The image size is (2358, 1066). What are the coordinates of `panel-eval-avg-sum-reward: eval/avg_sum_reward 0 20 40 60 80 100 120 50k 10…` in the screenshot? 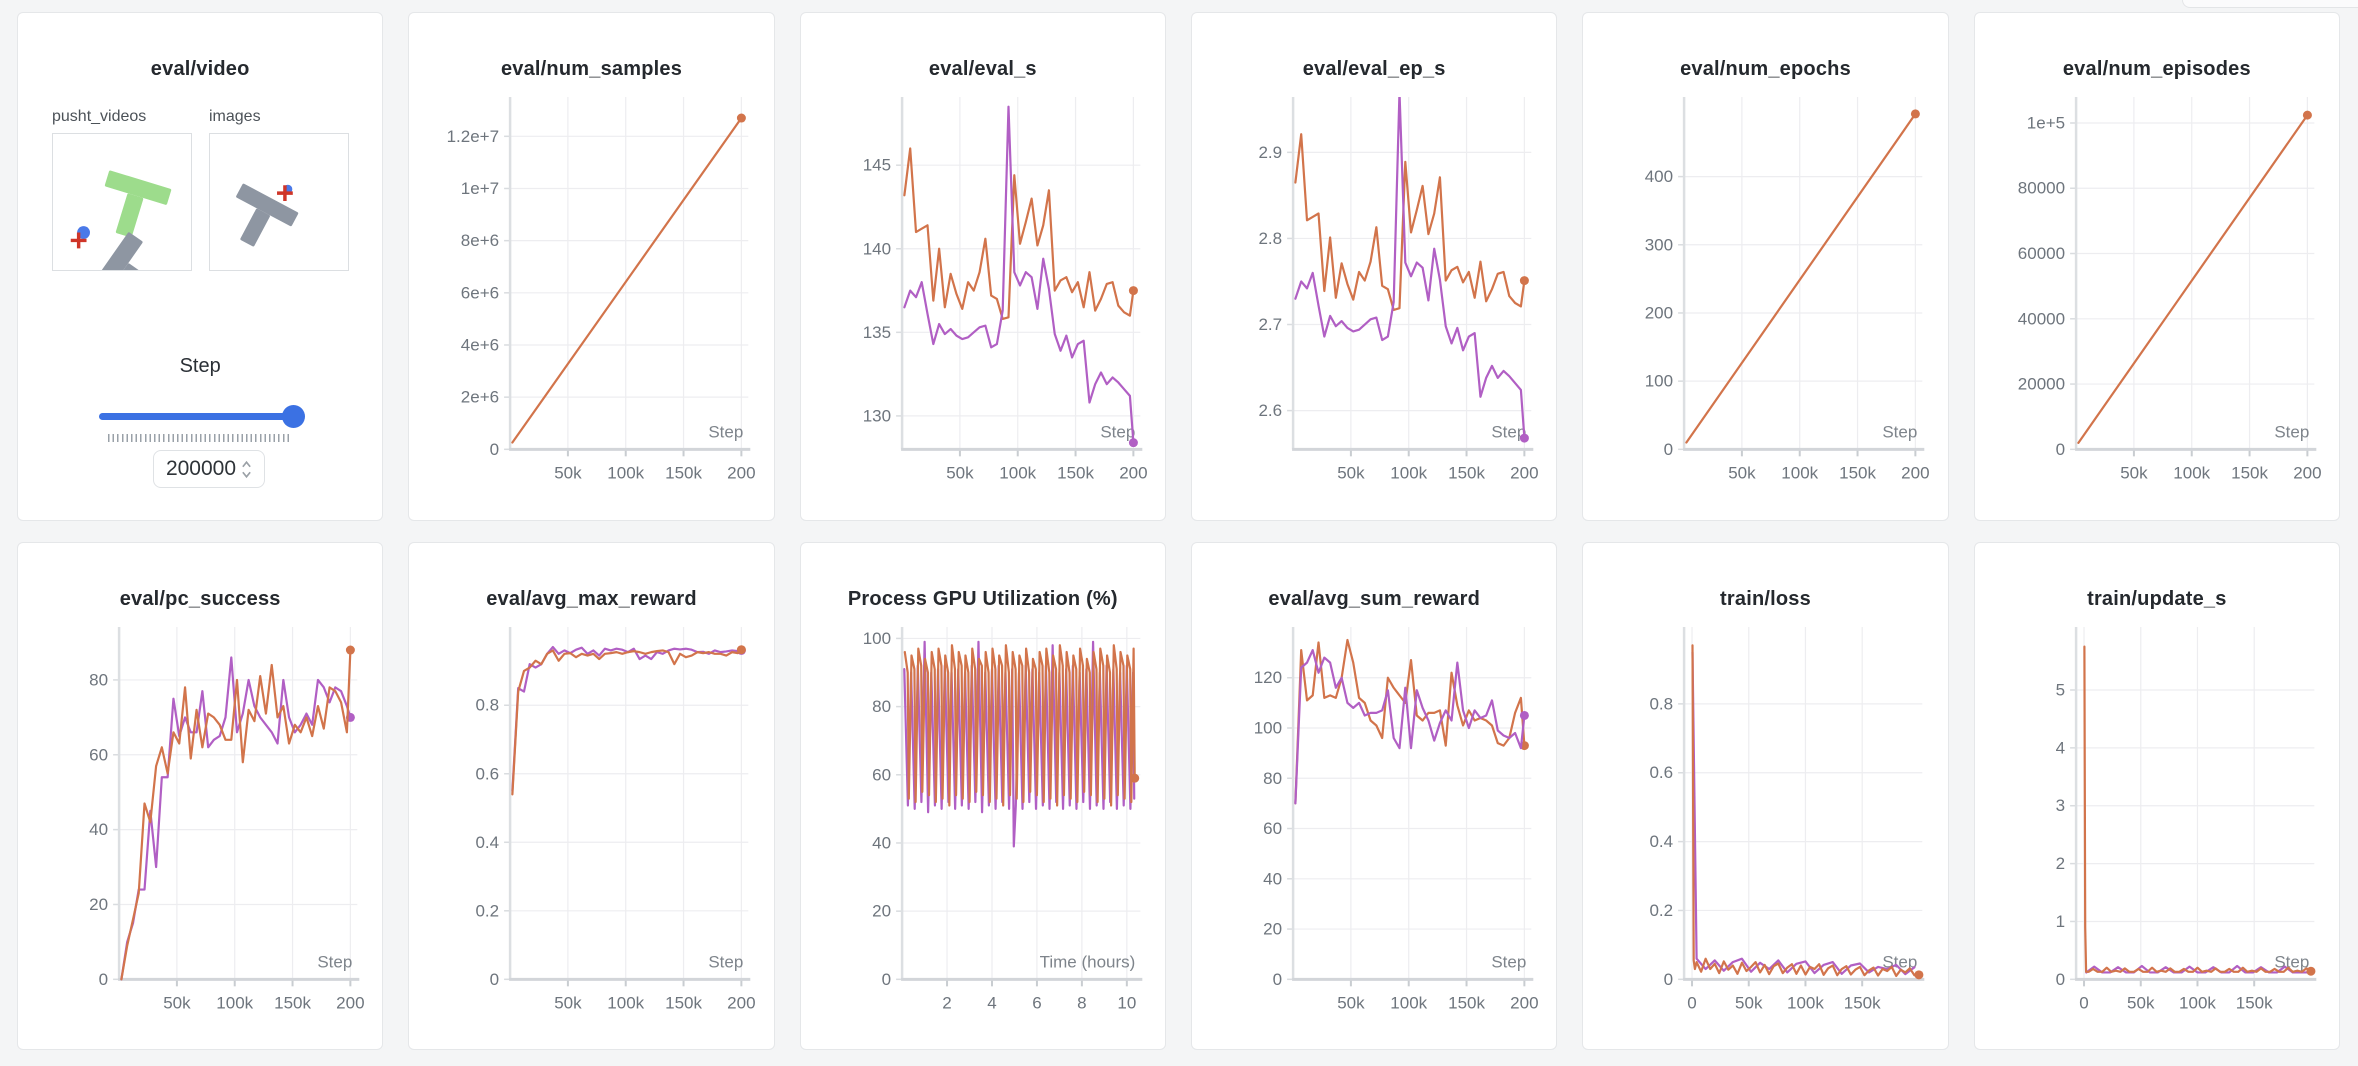 It's located at (1374, 795).